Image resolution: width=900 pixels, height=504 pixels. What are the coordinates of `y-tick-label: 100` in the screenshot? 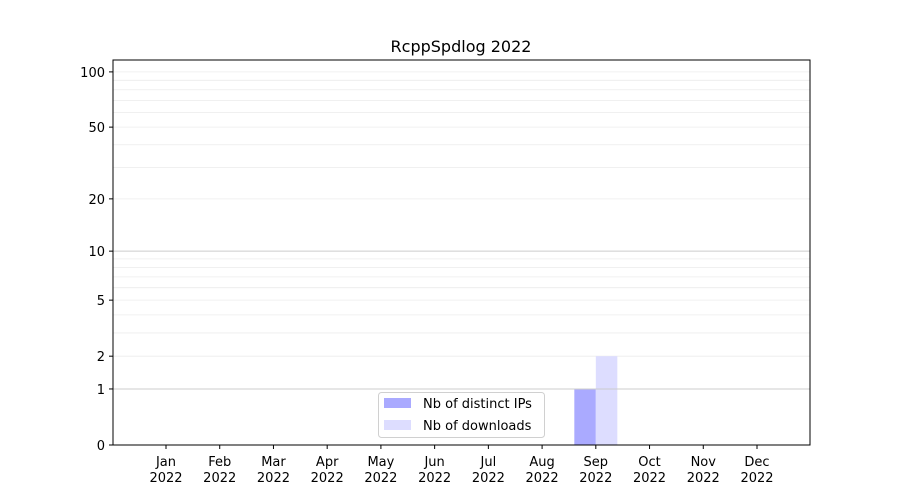 It's located at (92, 73).